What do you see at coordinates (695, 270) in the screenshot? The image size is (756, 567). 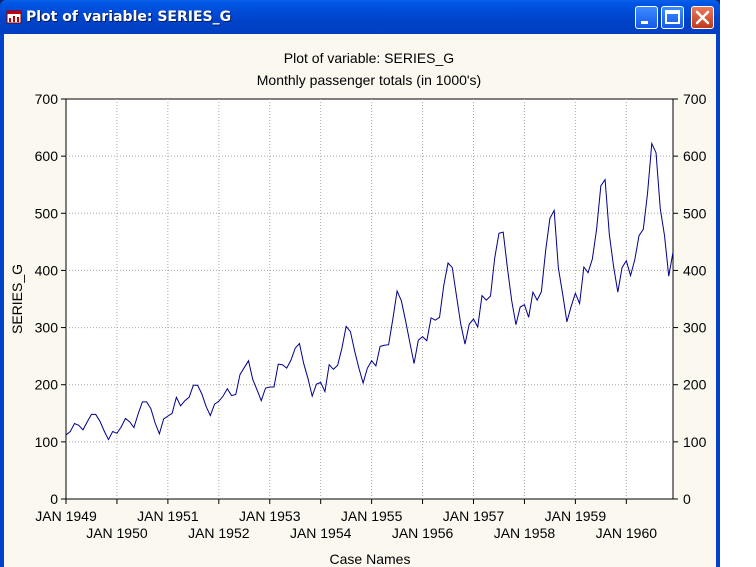 I see `y-tick-label-right: 400` at bounding box center [695, 270].